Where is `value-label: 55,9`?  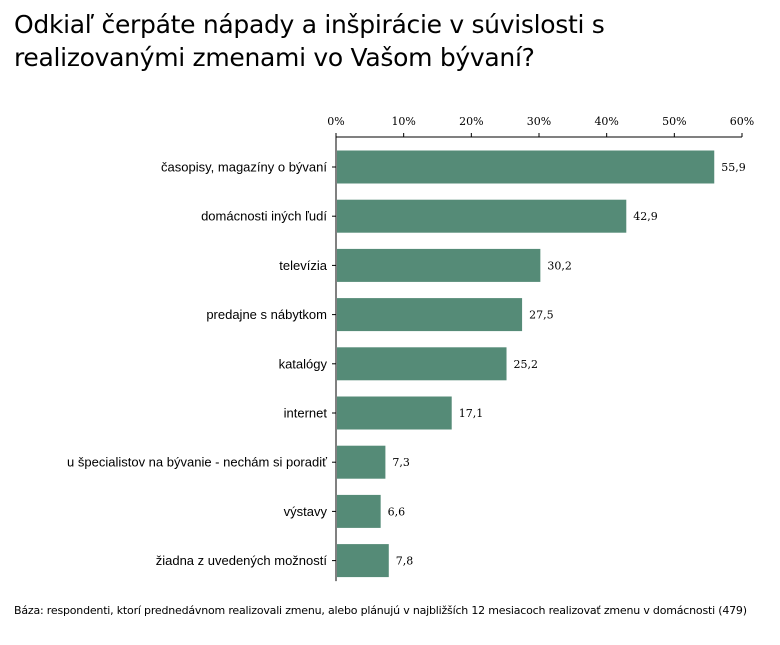 value-label: 55,9 is located at coordinates (733, 167).